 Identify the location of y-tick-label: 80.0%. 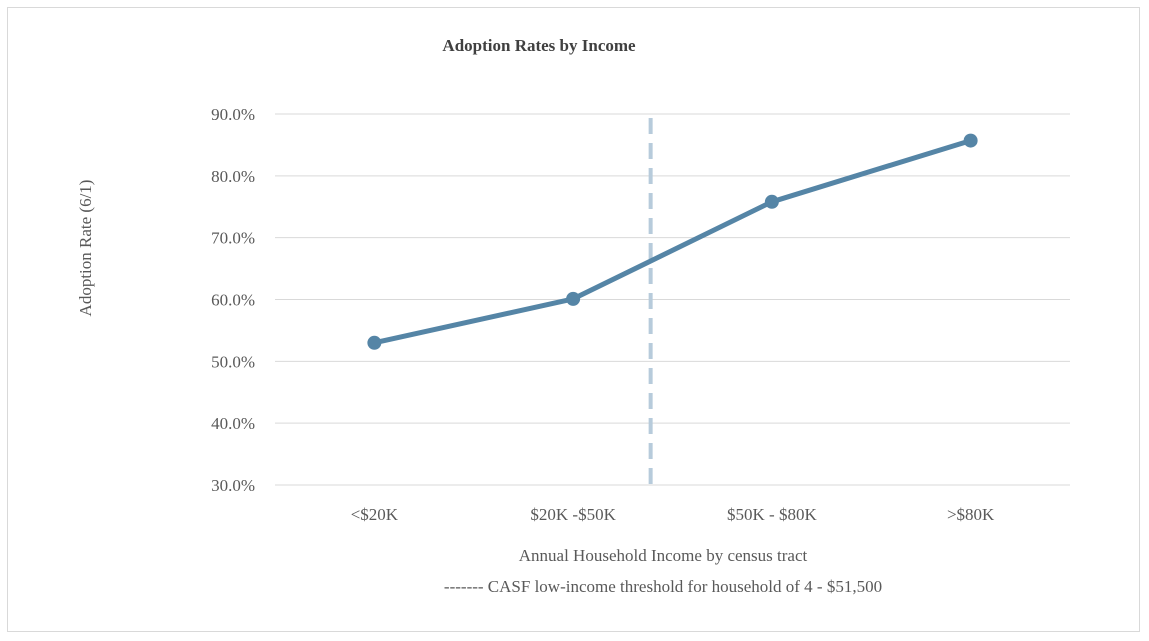
(233, 176).